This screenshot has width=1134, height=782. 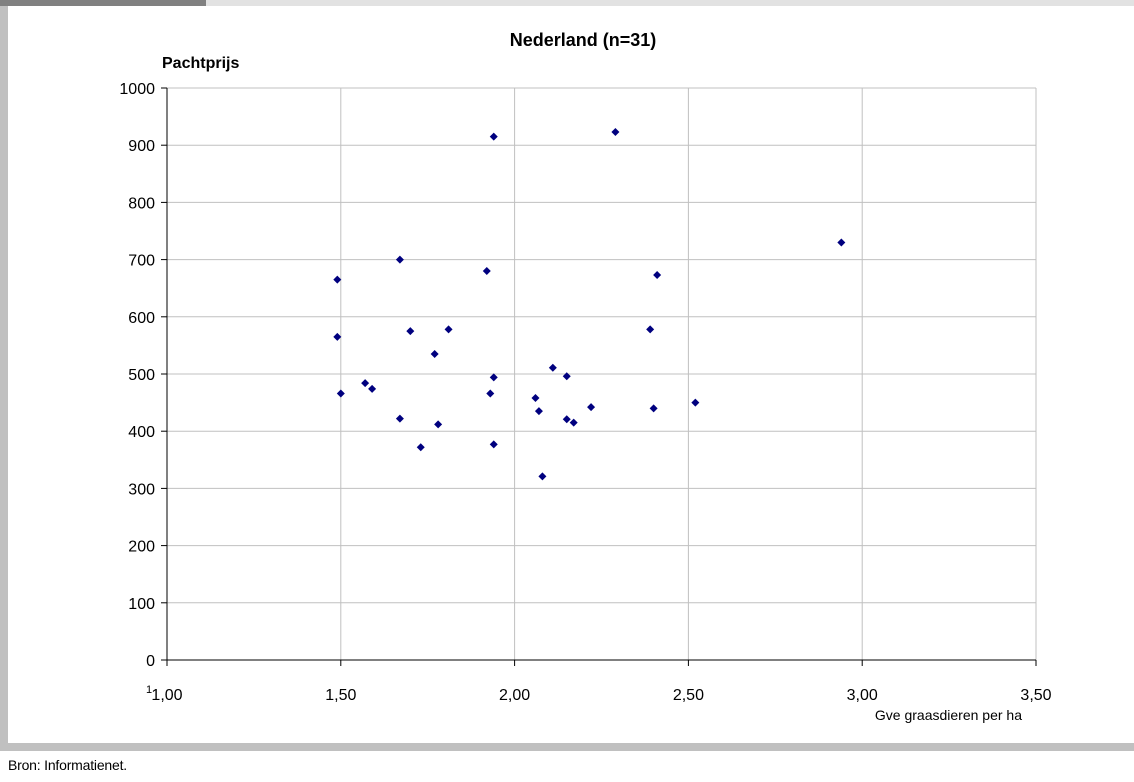 I want to click on y-tick-label: 100, so click(x=141, y=604).